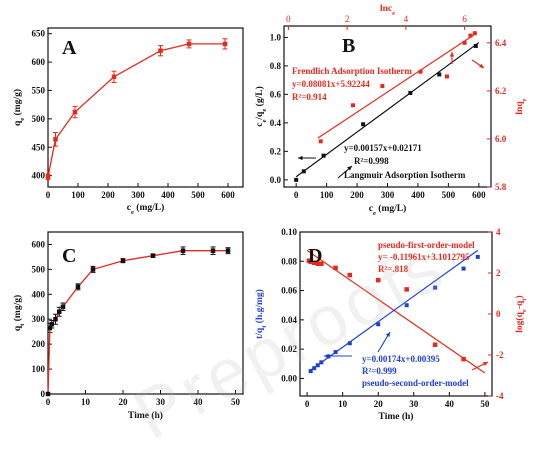 This screenshot has height=455, width=554. What do you see at coordinates (276, 123) in the screenshot?
I see `panel-b-y-tick-label: 0.4` at bounding box center [276, 123].